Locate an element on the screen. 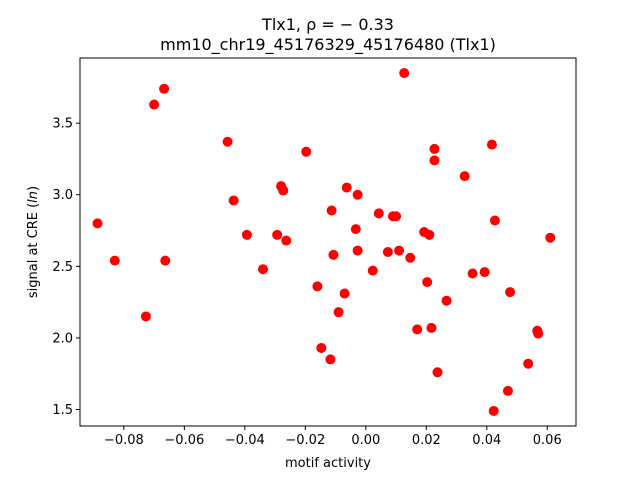 This screenshot has height=480, width=640. x-tick-label: 0.06 is located at coordinates (547, 440).